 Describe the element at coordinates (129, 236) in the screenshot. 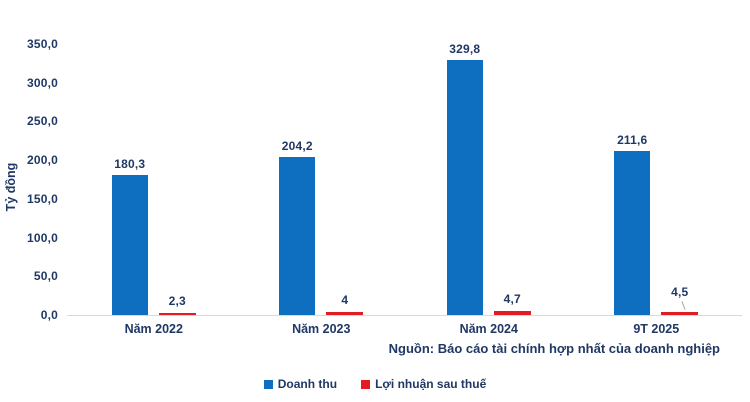

I see `revenue-bar: 180,3` at that location.